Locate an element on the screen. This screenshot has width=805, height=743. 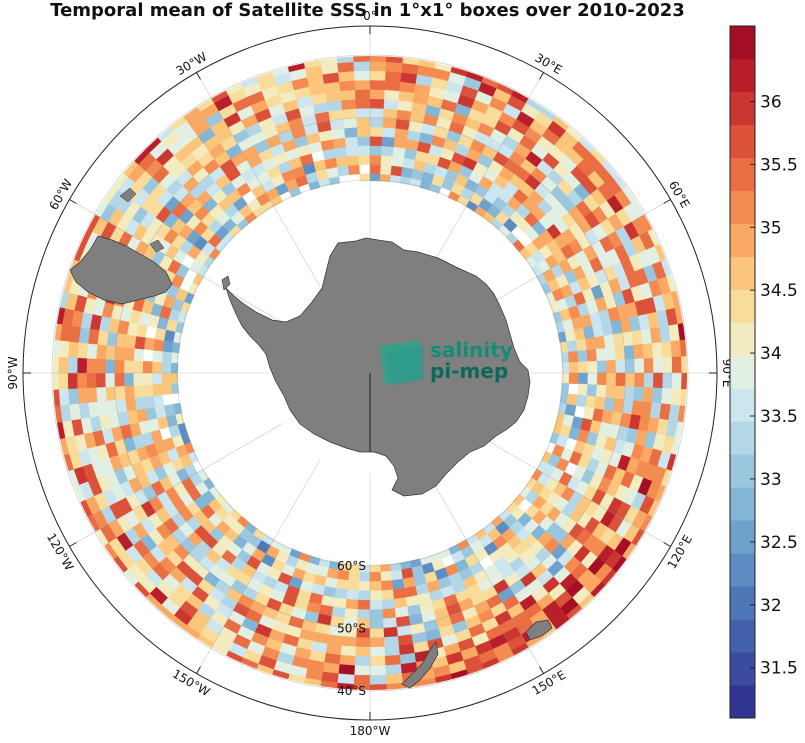
longitude-label: 90°W is located at coordinates (13, 372).